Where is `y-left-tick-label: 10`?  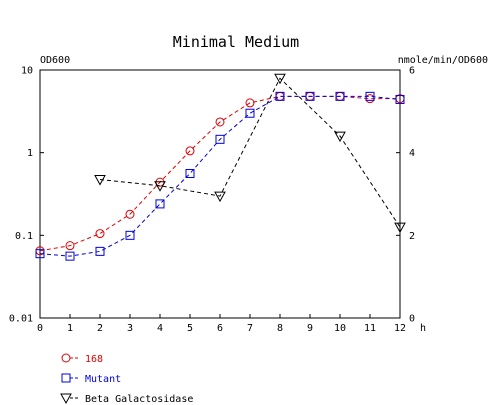 y-left-tick-label: 10 is located at coordinates (27, 71).